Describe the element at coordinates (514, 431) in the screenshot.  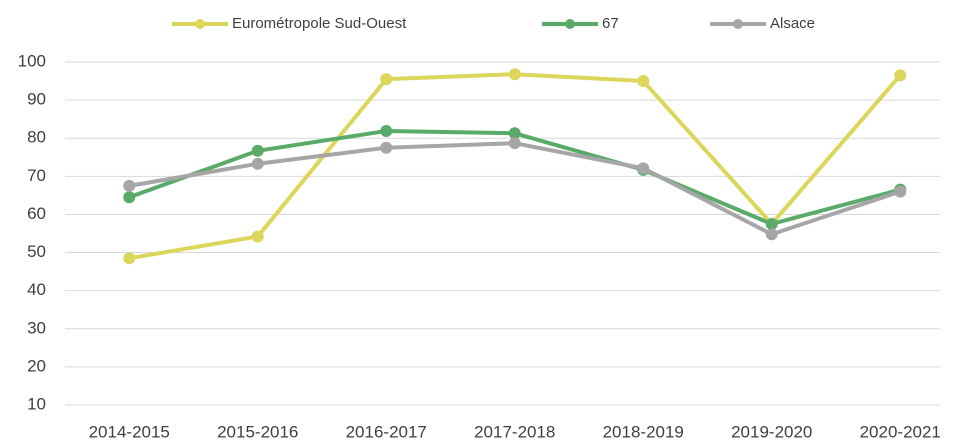
I see `x-tick-label: 2017-2018` at that location.